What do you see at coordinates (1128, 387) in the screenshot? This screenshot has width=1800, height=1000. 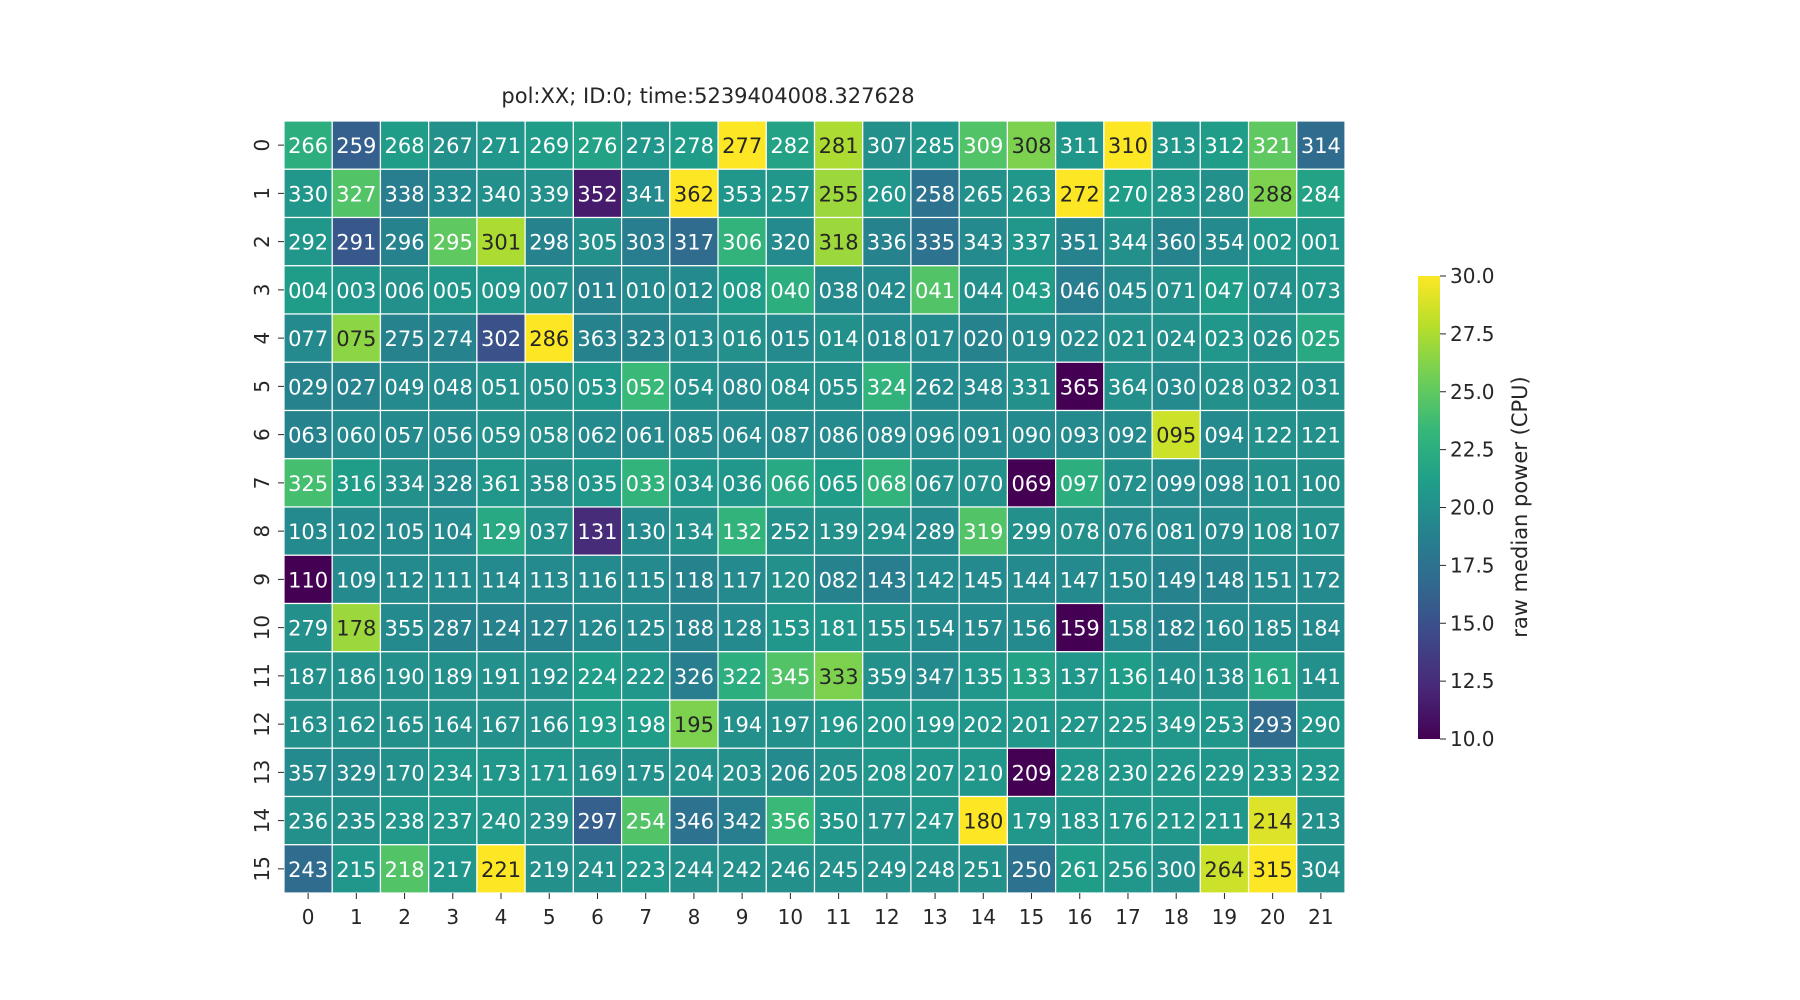 I see `cell-annotation: 364` at bounding box center [1128, 387].